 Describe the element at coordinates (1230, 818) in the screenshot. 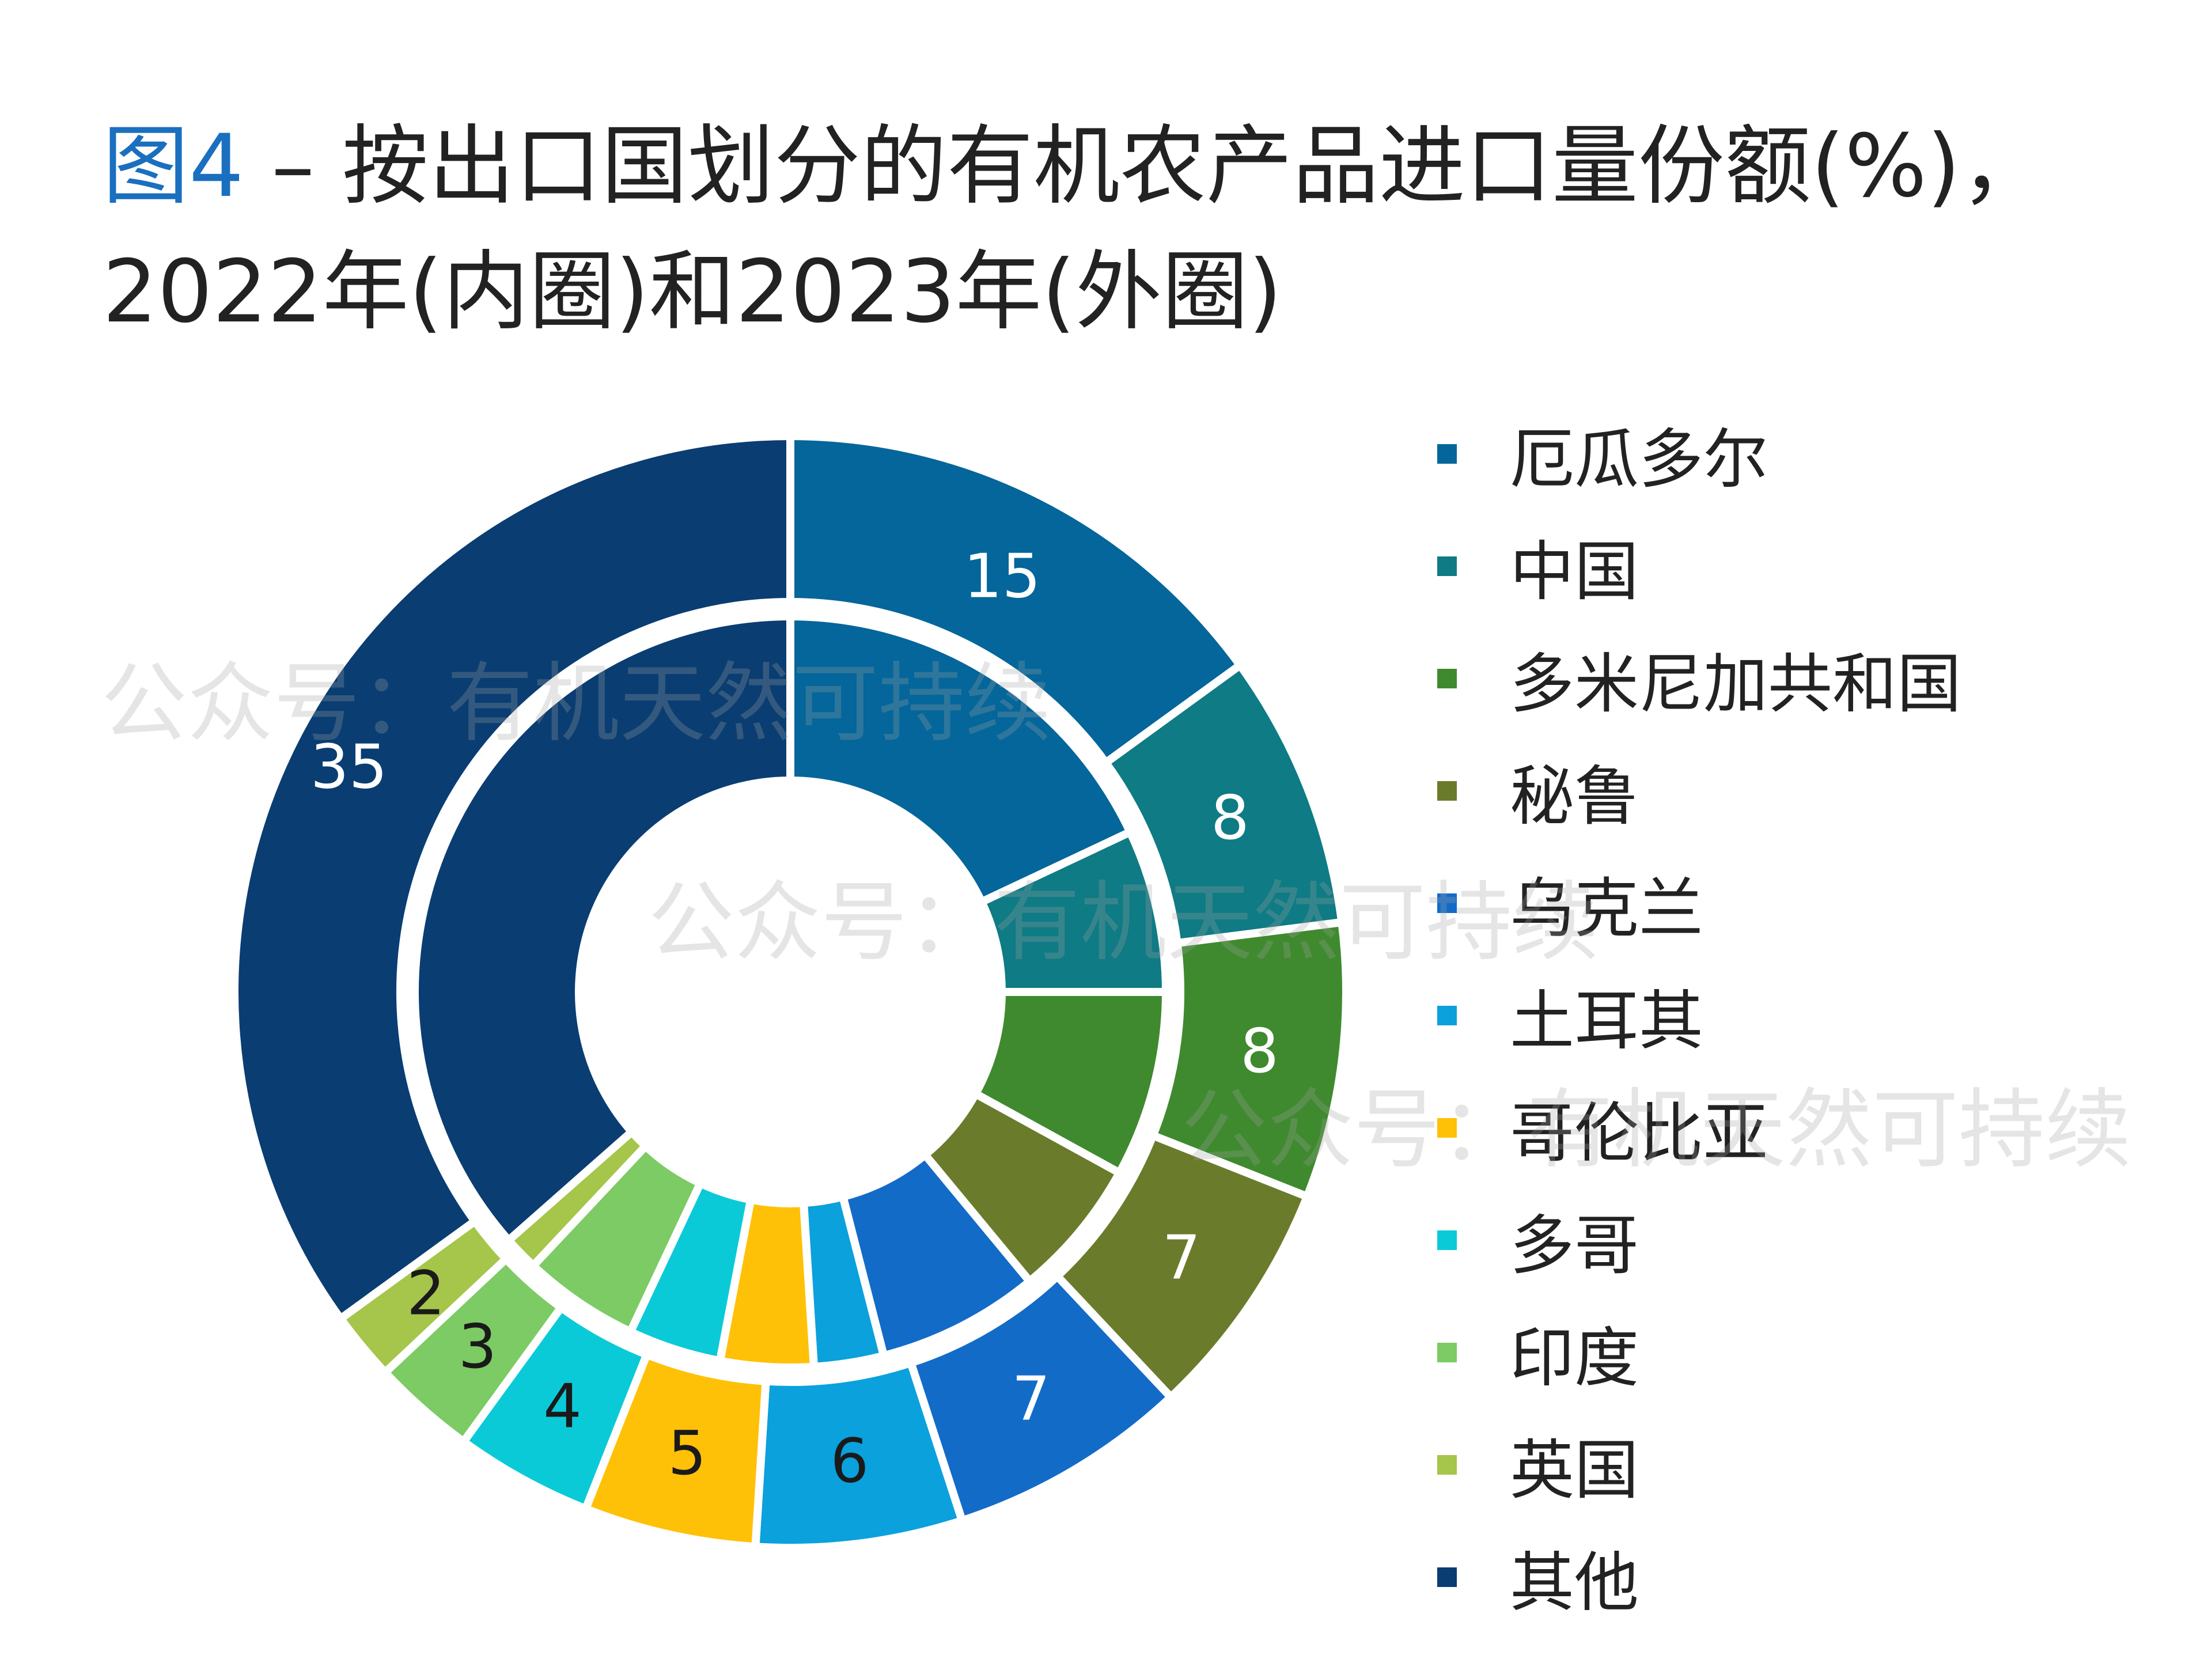

I see `data-label-2: 8` at that location.